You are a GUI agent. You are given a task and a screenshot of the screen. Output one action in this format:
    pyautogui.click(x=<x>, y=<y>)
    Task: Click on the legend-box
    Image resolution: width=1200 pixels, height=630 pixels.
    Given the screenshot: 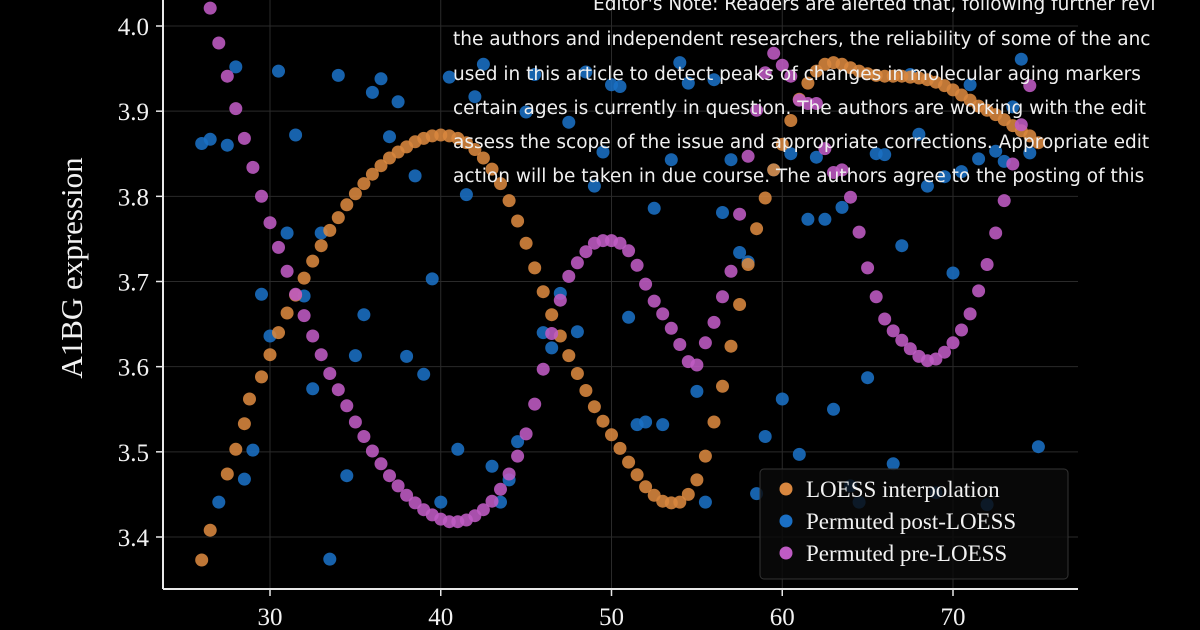 What is the action you would take?
    pyautogui.click(x=914, y=524)
    